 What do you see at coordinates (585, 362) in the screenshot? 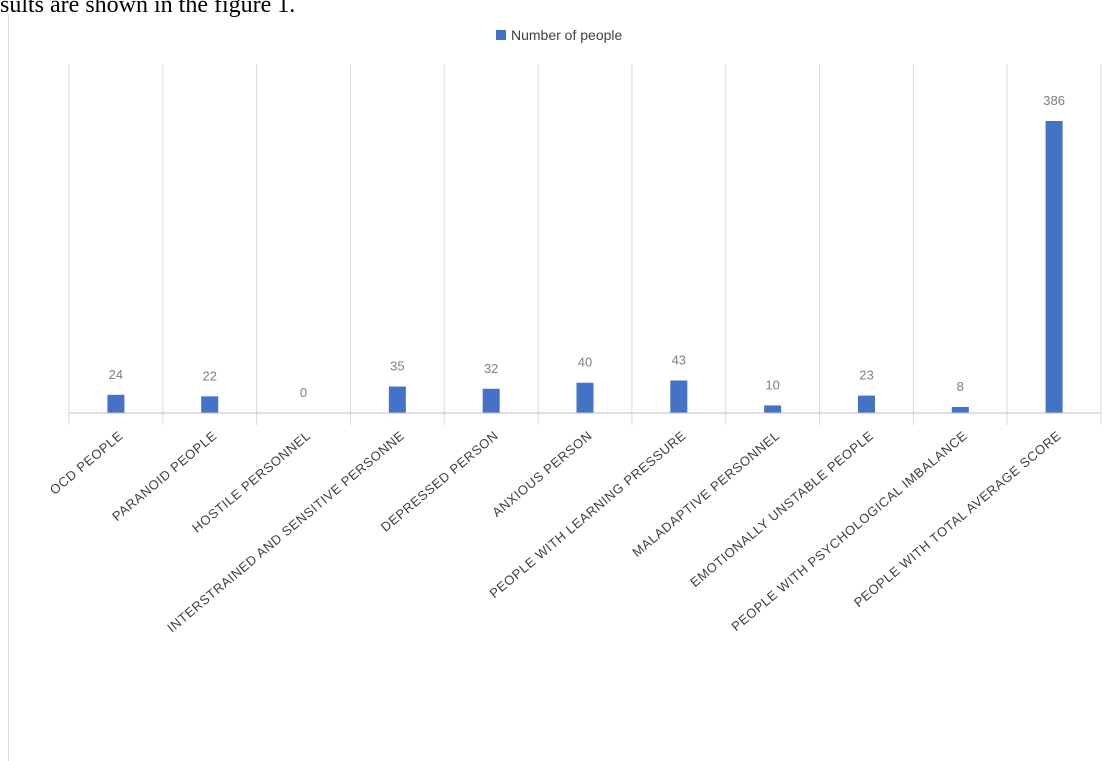
I see `value-label: 40` at bounding box center [585, 362].